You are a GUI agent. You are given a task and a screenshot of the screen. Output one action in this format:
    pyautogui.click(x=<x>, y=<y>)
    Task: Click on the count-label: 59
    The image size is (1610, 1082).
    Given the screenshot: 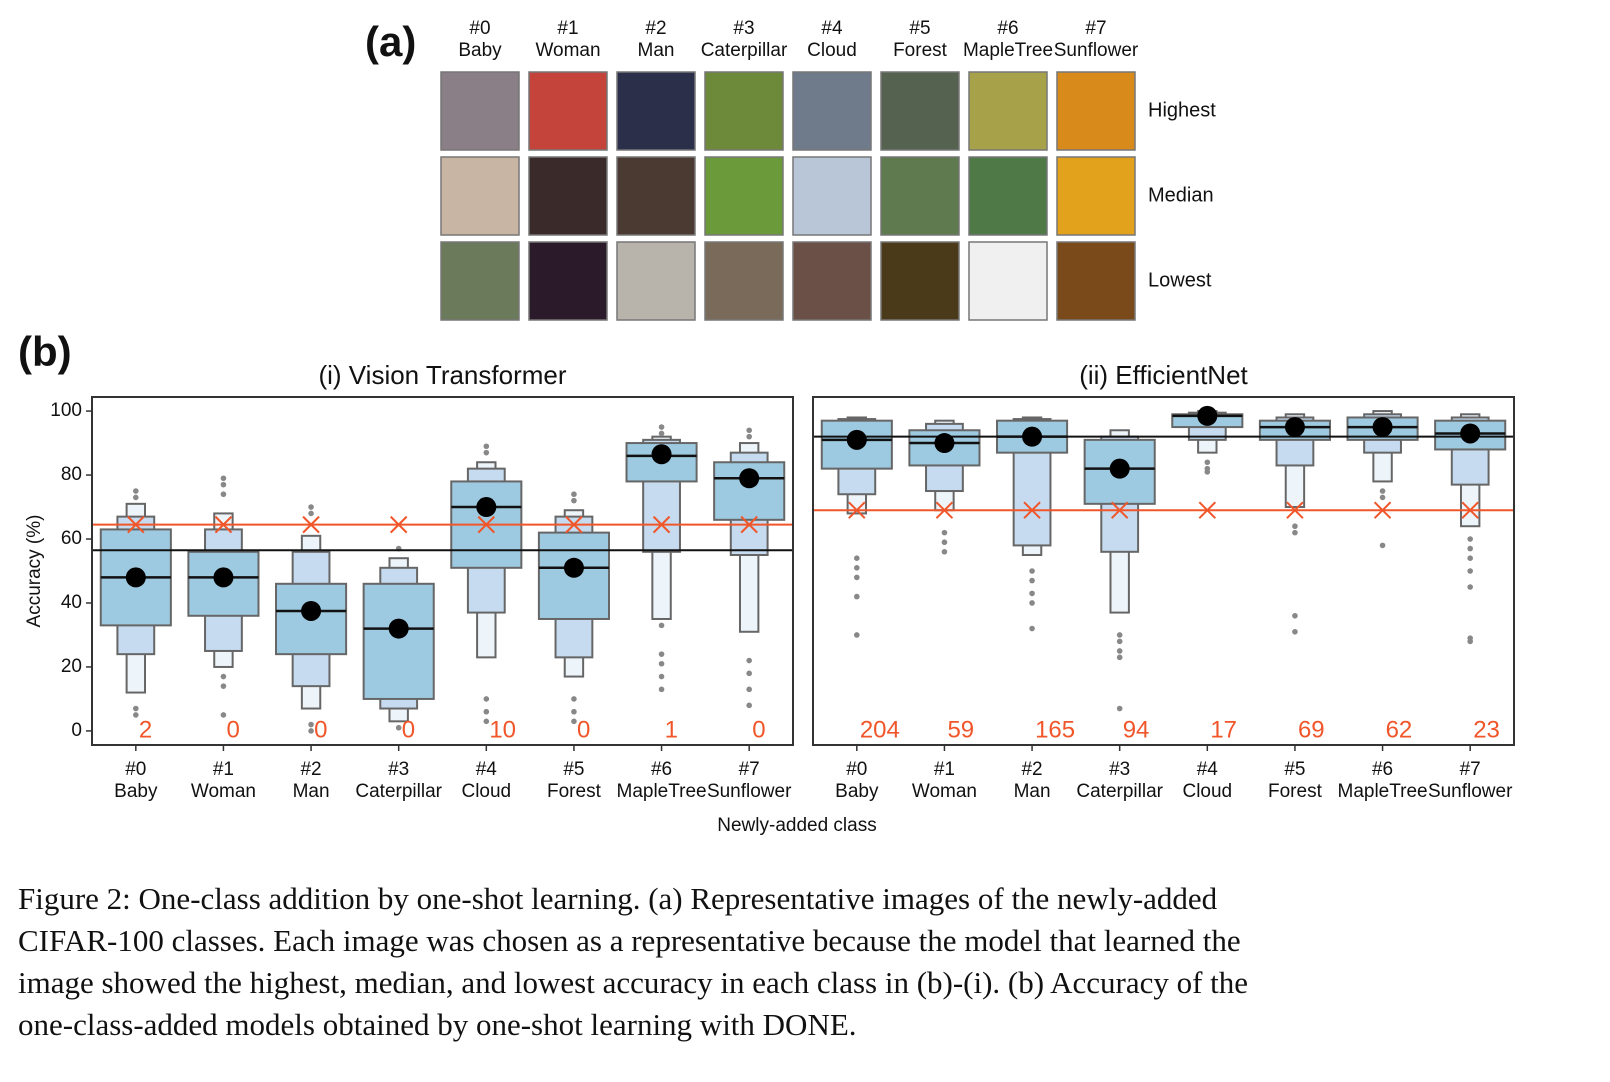 What is the action you would take?
    pyautogui.click(x=960, y=729)
    